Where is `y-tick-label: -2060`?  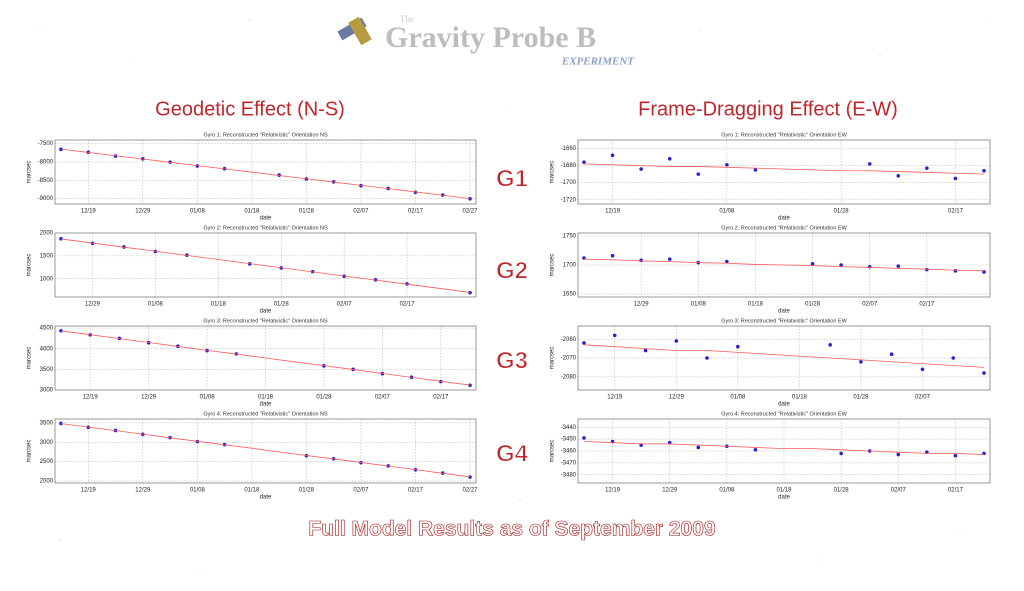
y-tick-label: -2060 is located at coordinates (569, 340).